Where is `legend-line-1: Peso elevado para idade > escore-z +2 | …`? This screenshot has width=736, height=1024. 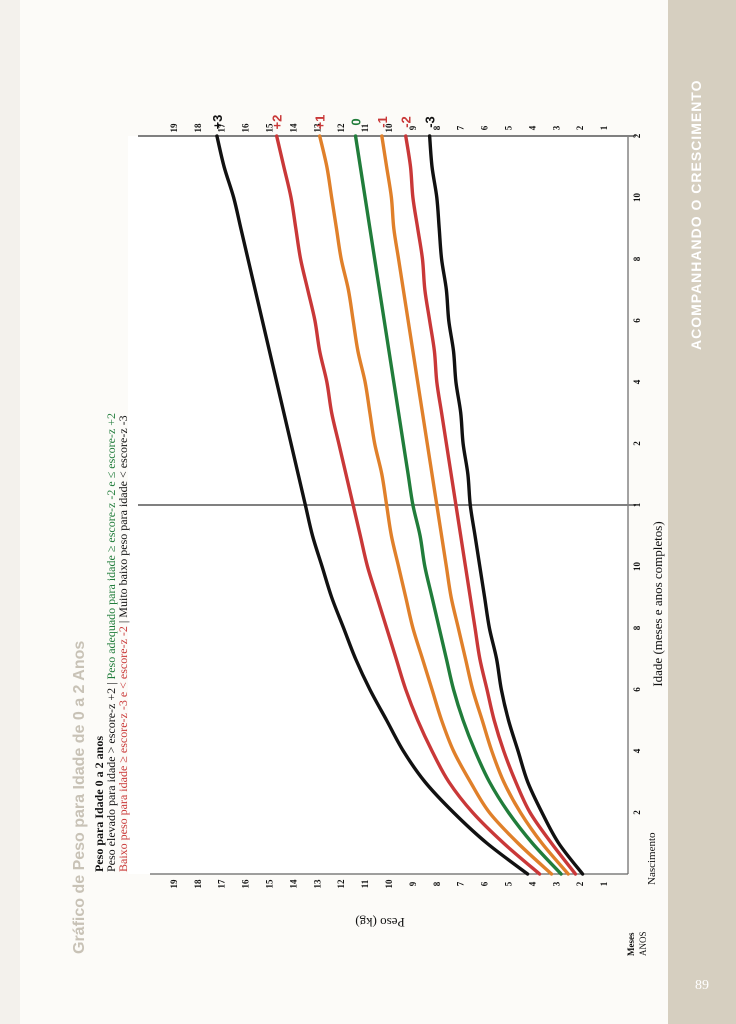
legend-line-1: Peso elevado para idade > escore-z +2 | … is located at coordinates (111, 642).